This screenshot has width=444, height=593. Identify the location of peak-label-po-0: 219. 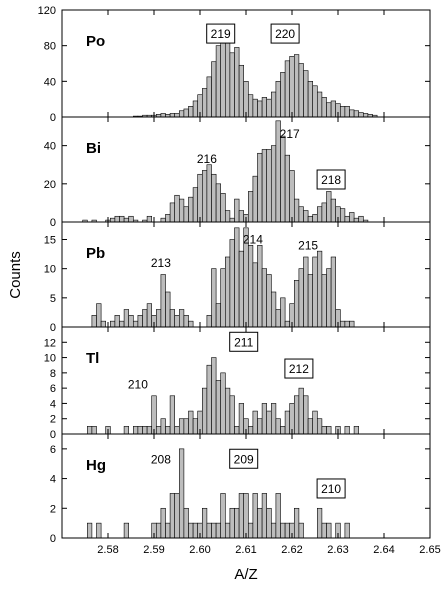
(221, 34).